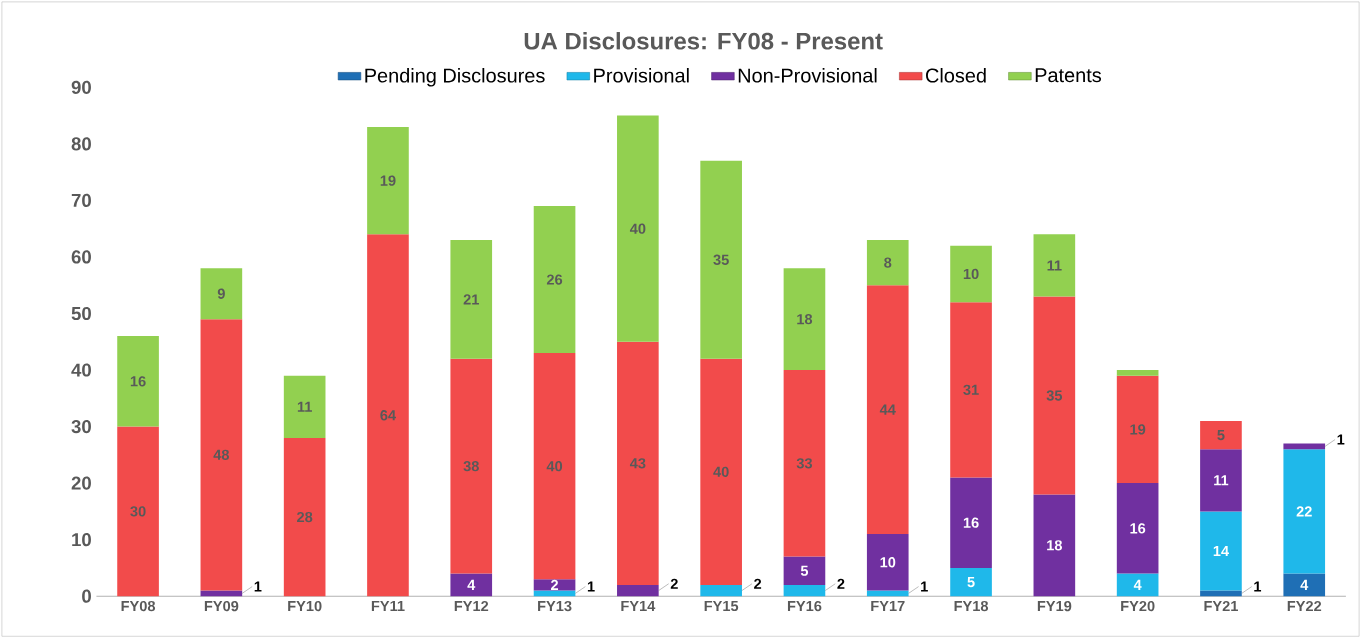  I want to click on x-tick-label: FY08, so click(138, 606).